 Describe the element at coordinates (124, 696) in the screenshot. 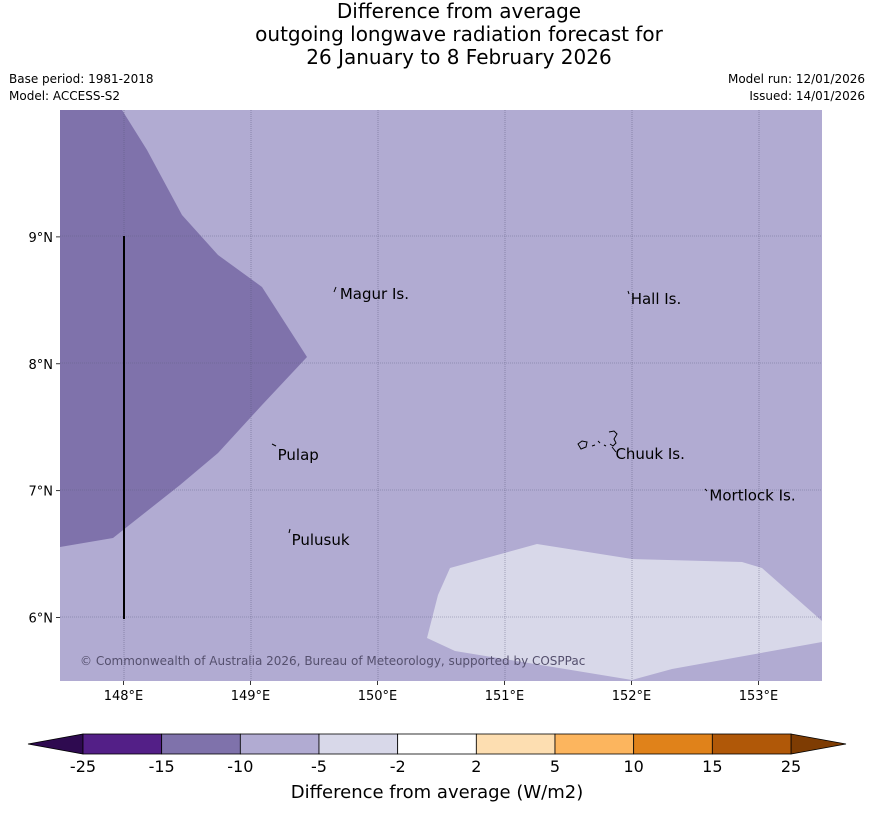

I see `lon-tick-label: 148°E` at that location.